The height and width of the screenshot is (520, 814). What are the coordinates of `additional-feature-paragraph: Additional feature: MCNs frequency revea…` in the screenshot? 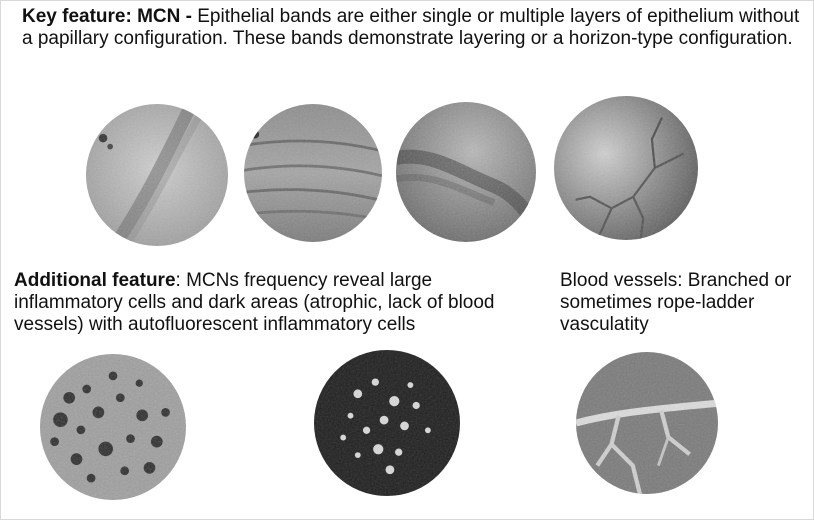 It's located at (274, 303).